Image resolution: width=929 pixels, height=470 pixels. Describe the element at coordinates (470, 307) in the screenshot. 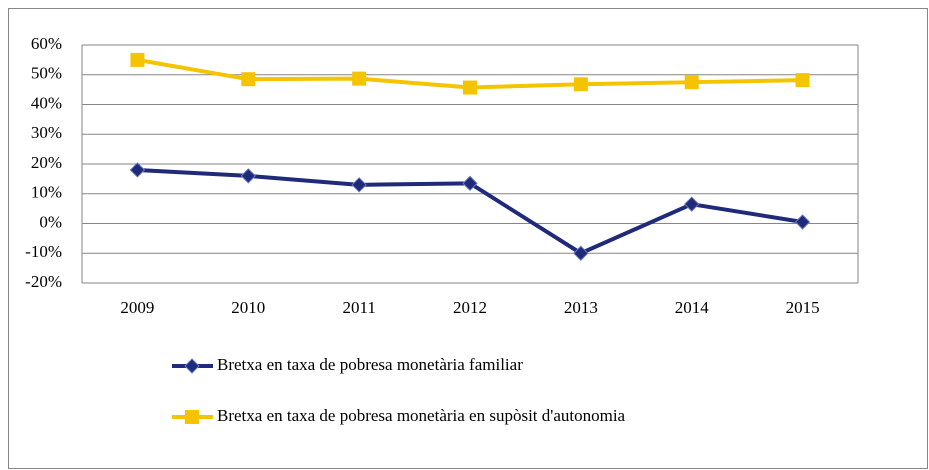

I see `x-tick-label: 2012` at that location.